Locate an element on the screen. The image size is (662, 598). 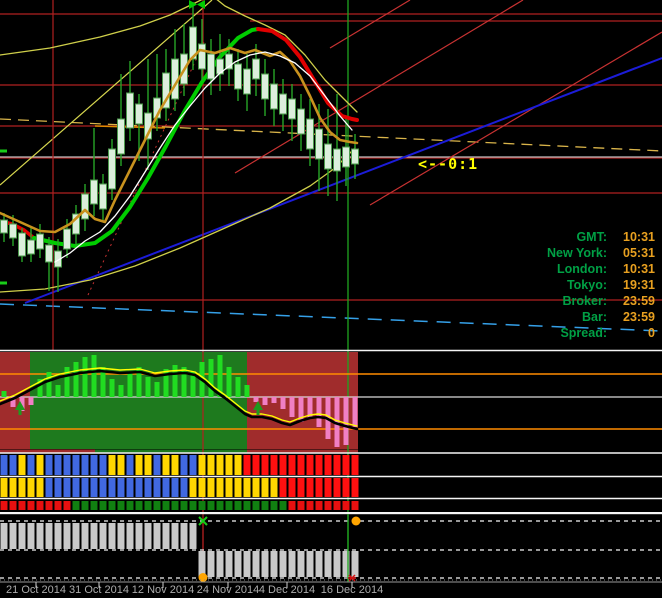
clock-label: London: is located at coordinates (582, 269).